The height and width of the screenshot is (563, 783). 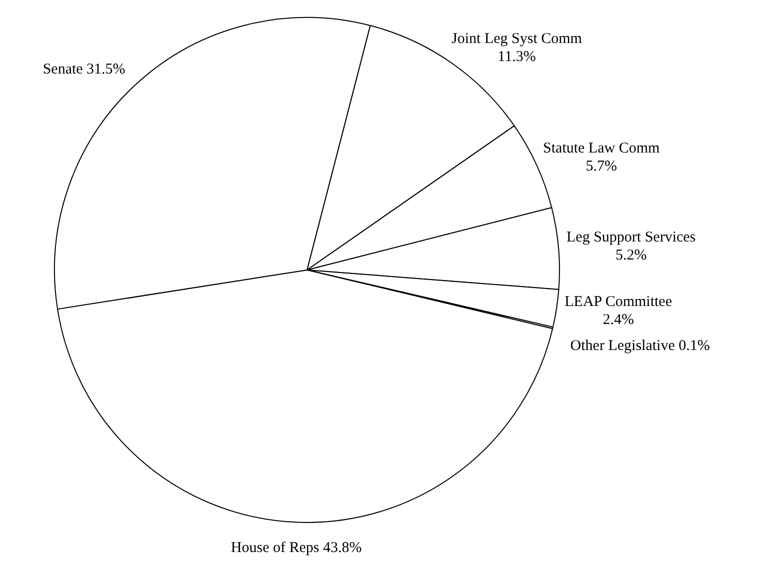 I want to click on data-label: 2.4%, so click(x=618, y=320).